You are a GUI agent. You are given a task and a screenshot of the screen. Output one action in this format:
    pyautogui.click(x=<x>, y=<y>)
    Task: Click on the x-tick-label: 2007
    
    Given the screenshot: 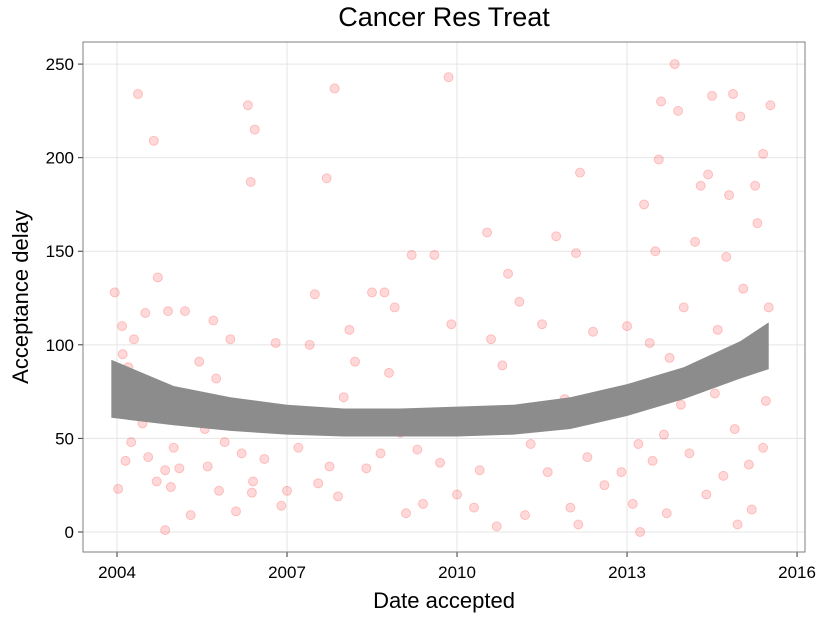 What is the action you would take?
    pyautogui.click(x=287, y=572)
    